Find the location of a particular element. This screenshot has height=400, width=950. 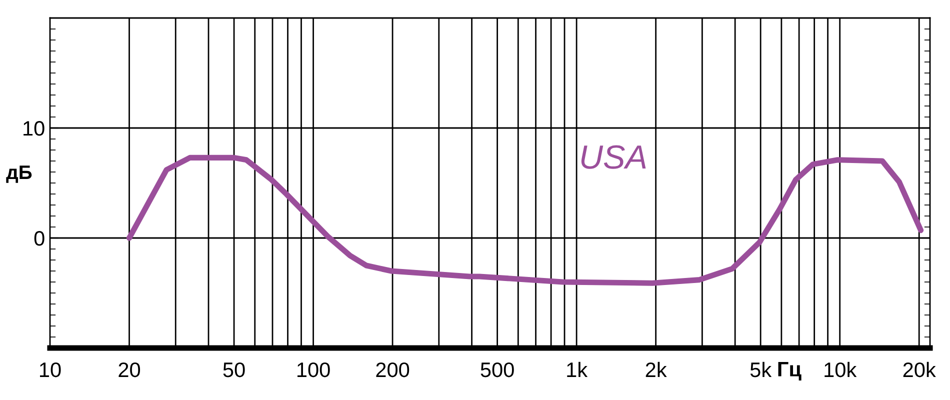

x-axis-title: Гц is located at coordinates (790, 371).